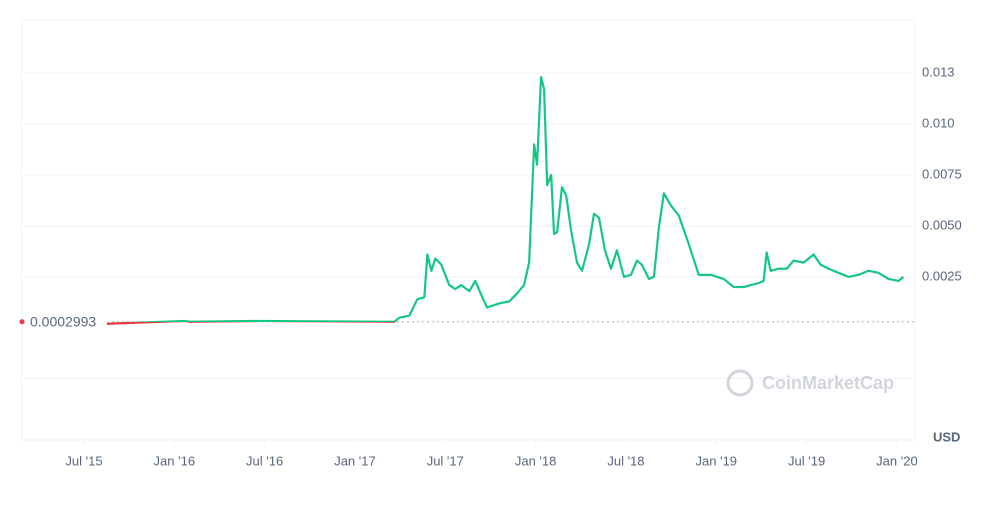 Image resolution: width=996 pixels, height=508 pixels. Describe the element at coordinates (264, 460) in the screenshot. I see `x-tick-label: Jul '16` at that location.